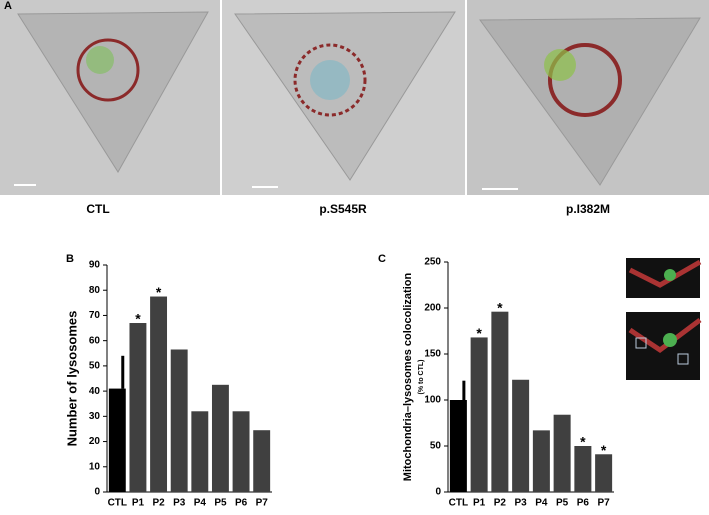  Describe the element at coordinates (432, 262) in the screenshot. I see `y-tick-label: 250` at that location.